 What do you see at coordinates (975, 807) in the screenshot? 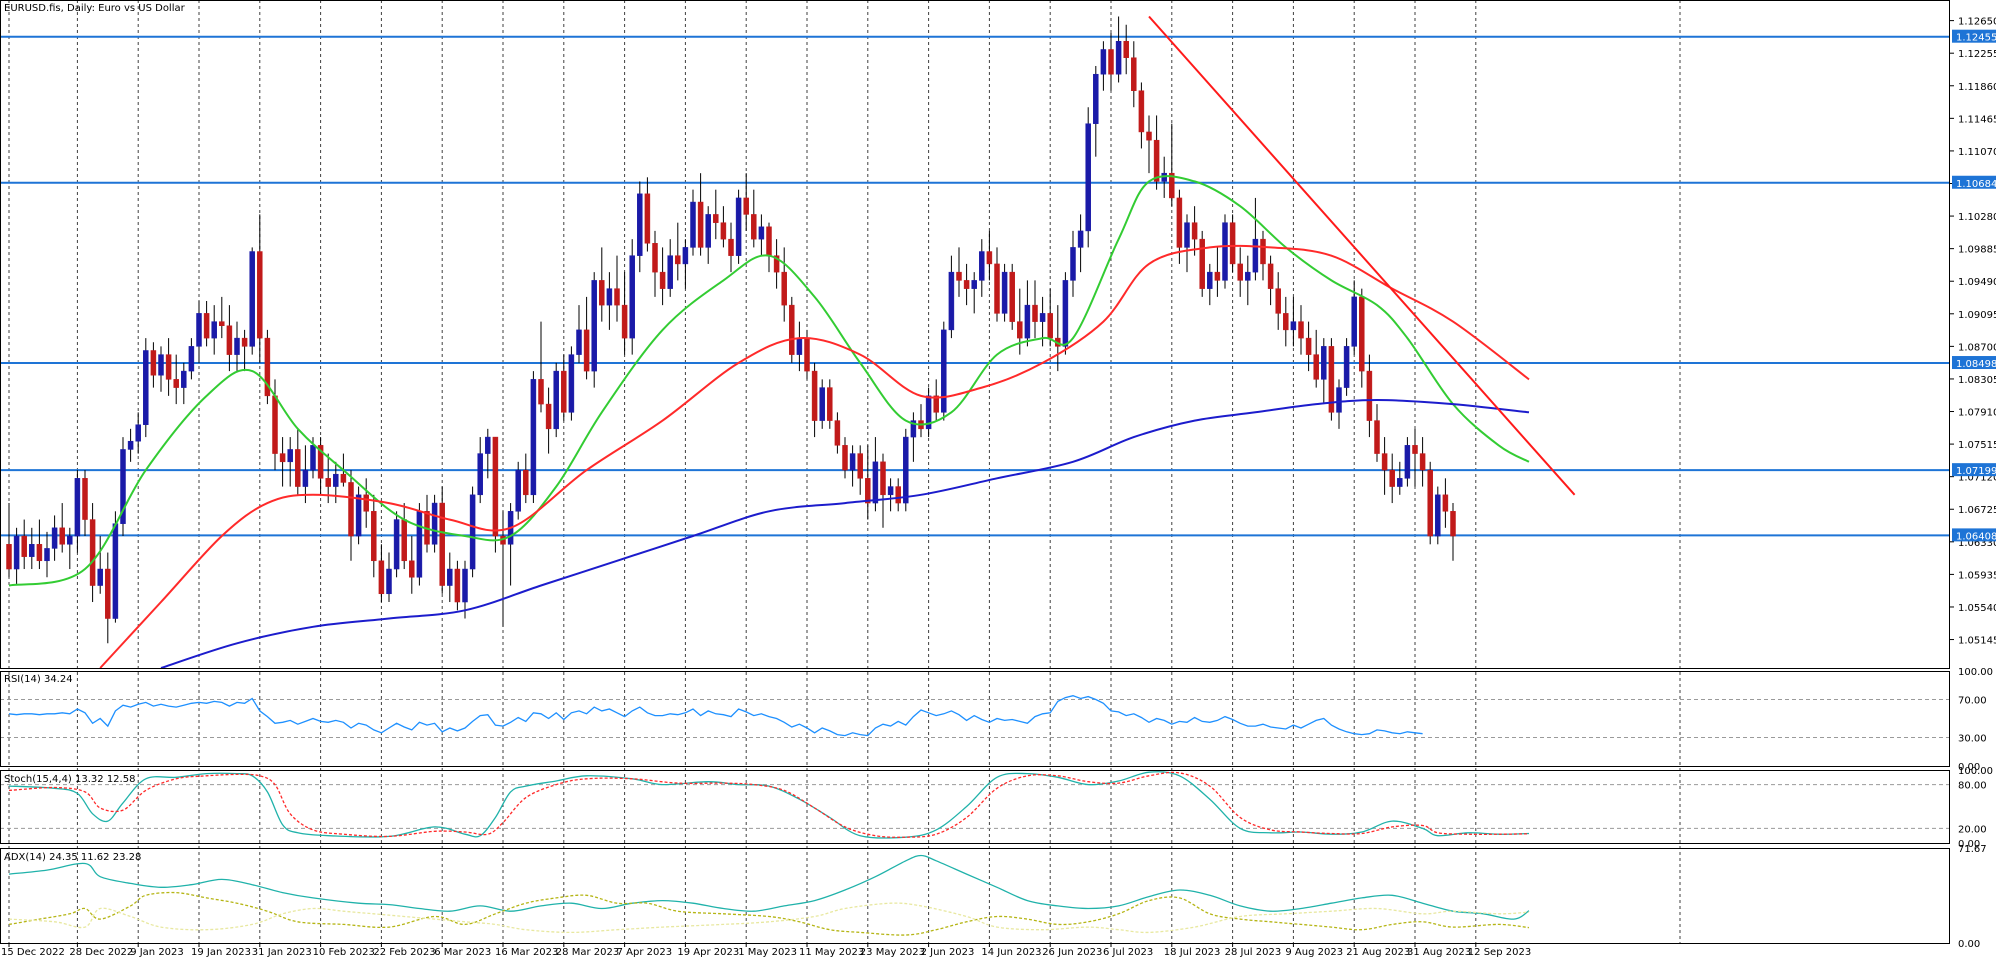
I see `pane-border` at bounding box center [975, 807].